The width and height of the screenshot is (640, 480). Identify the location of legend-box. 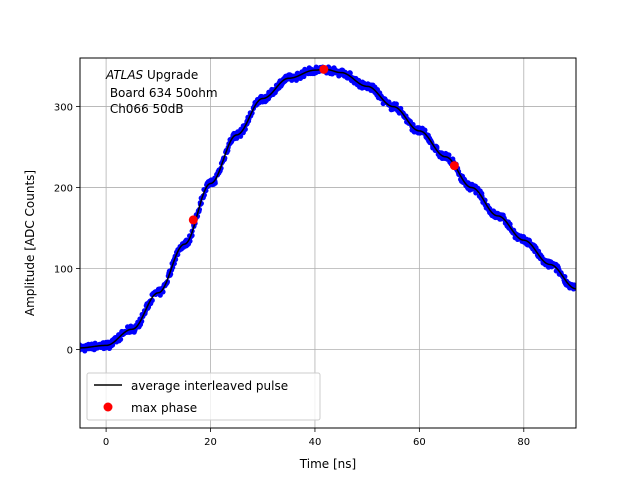
(203, 396).